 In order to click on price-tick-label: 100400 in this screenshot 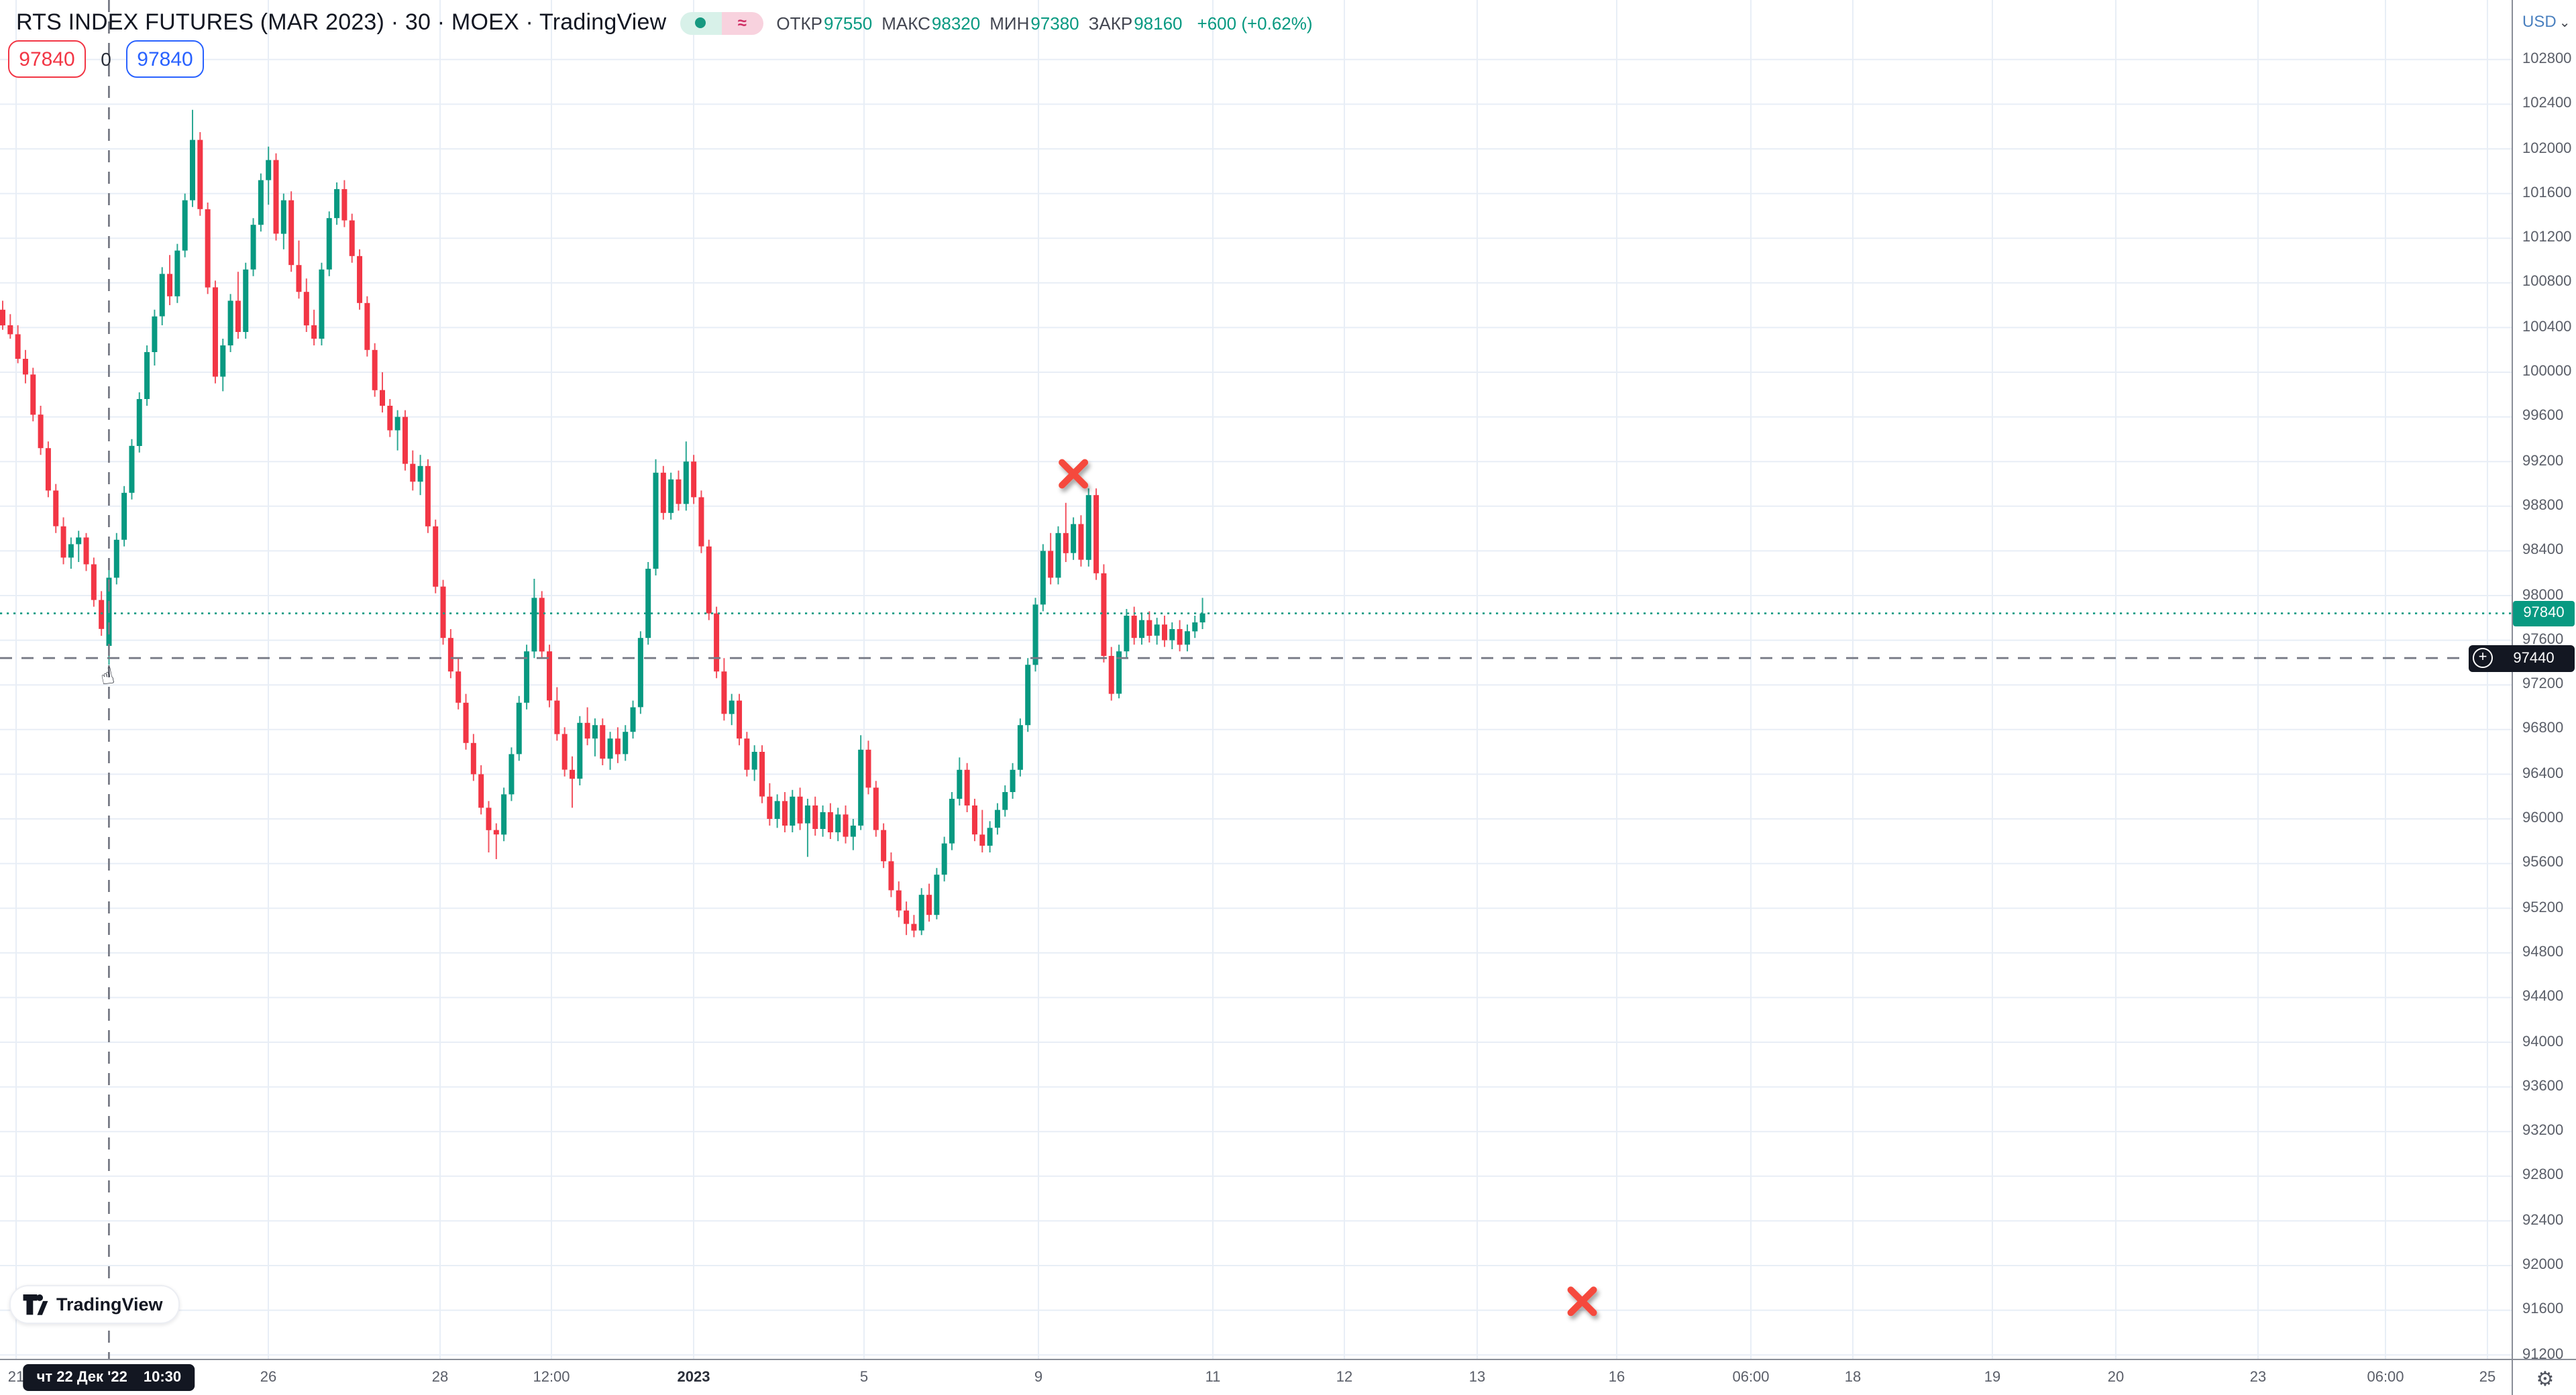, I will do `click(2547, 327)`.